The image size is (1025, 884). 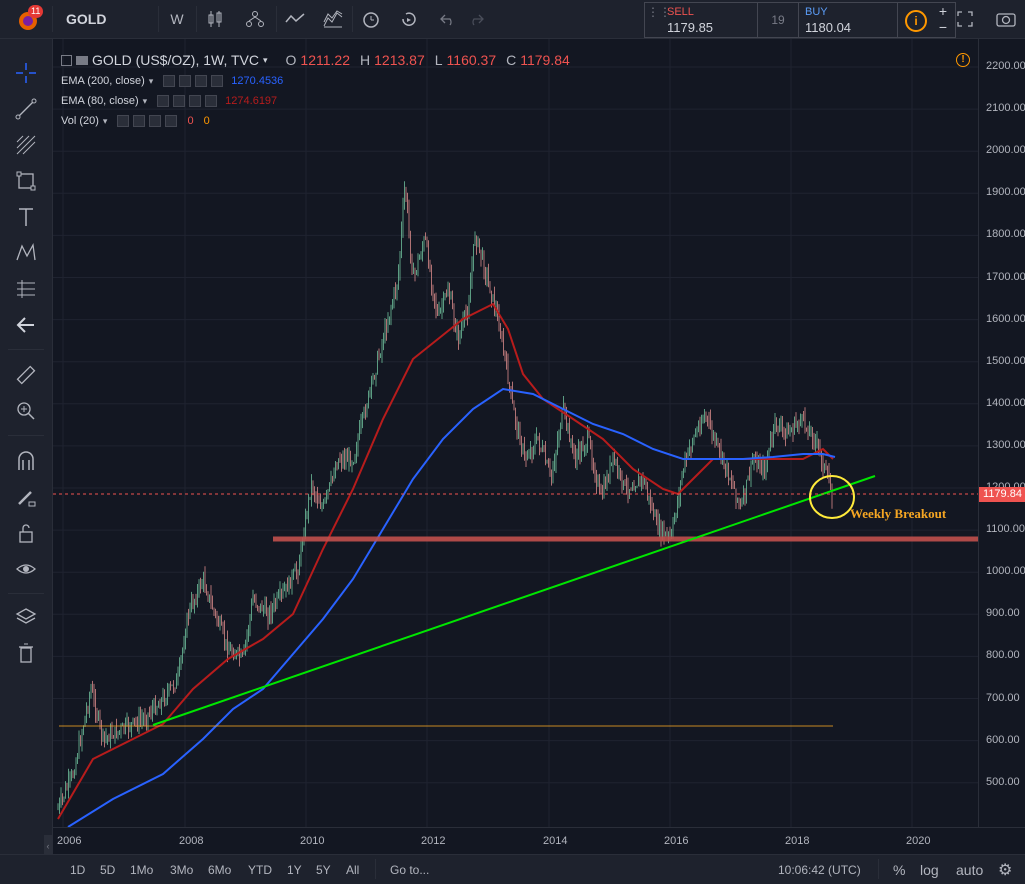 What do you see at coordinates (26, 181) in the screenshot?
I see `rectangle-icon` at bounding box center [26, 181].